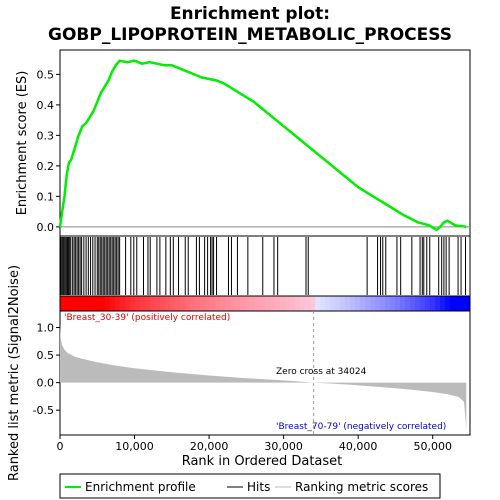  I want to click on es-y-tick-label: 0.5, so click(46, 74).